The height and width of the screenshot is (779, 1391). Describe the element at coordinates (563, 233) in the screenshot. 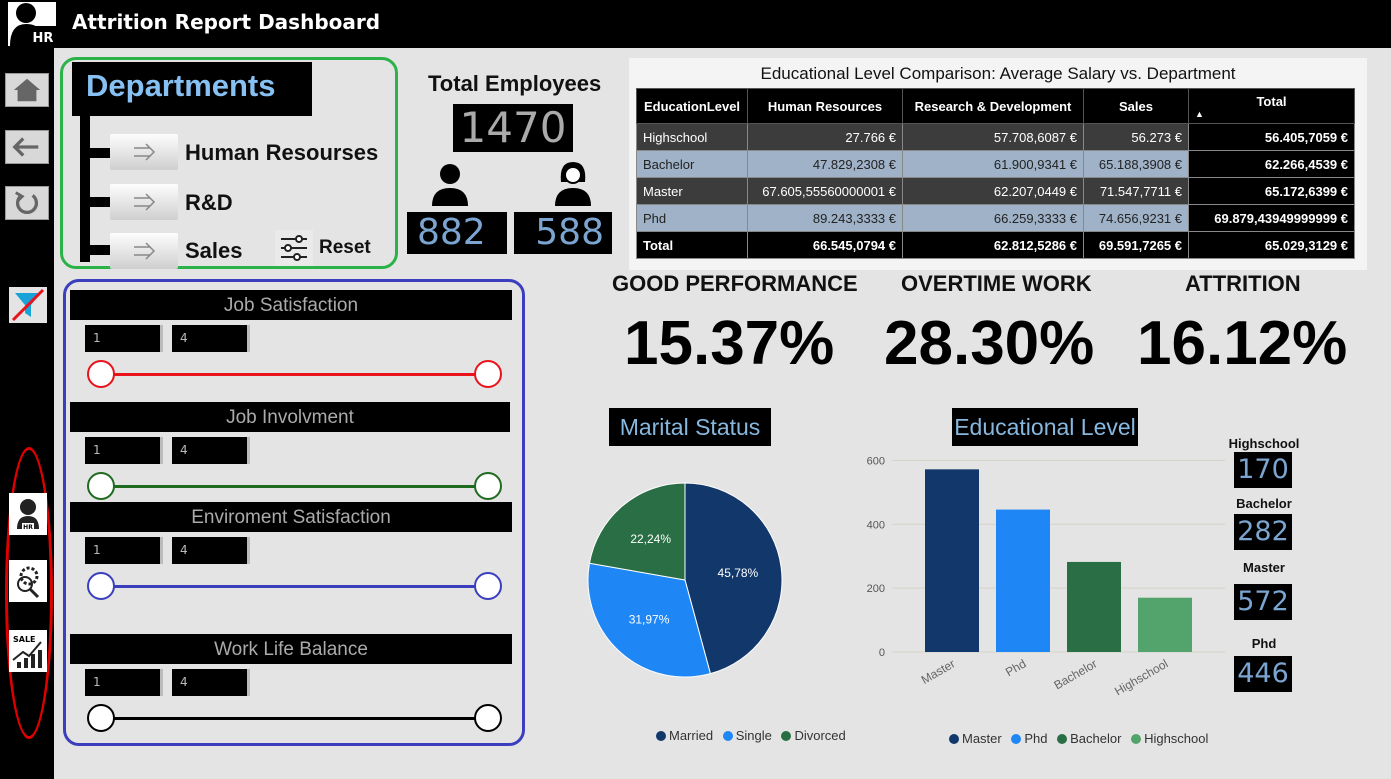

I see `female-count: 588` at that location.